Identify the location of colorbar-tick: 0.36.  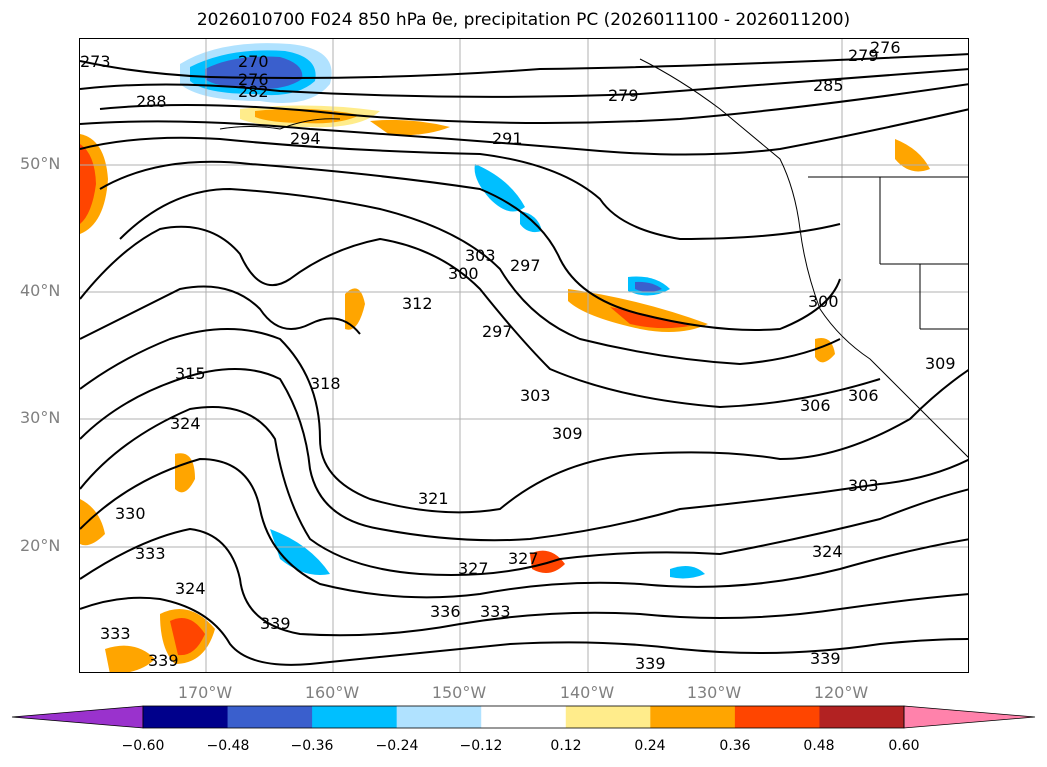
(735, 746).